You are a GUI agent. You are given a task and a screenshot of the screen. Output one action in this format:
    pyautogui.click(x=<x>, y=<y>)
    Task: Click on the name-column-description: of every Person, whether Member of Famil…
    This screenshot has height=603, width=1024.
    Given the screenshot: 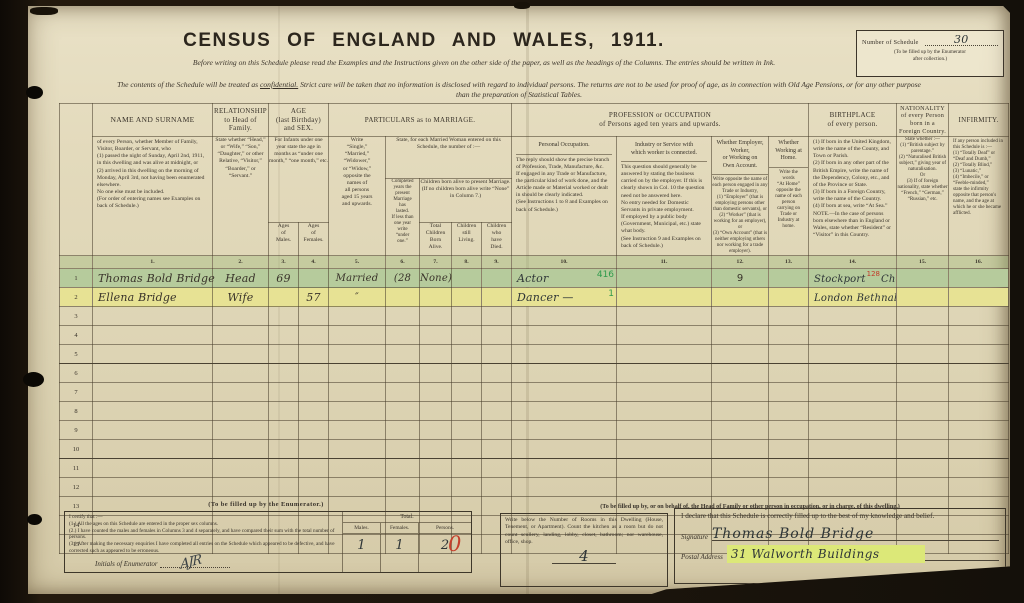 What is the action you would take?
    pyautogui.click(x=152, y=196)
    